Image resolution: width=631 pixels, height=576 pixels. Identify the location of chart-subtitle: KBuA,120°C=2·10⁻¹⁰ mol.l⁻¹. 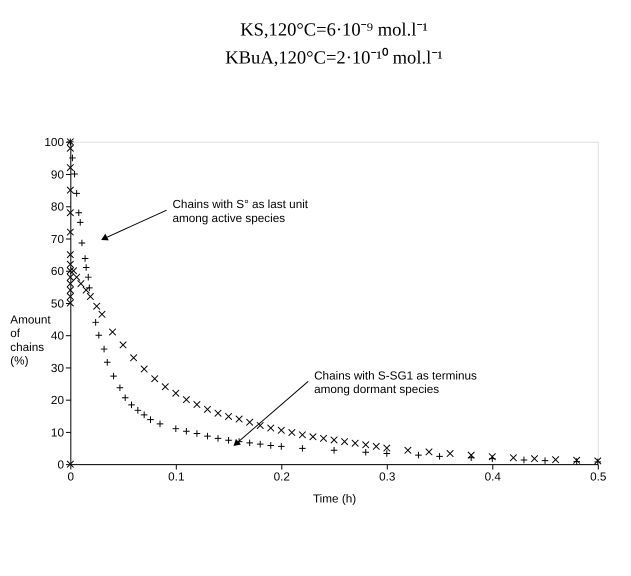
(334, 58).